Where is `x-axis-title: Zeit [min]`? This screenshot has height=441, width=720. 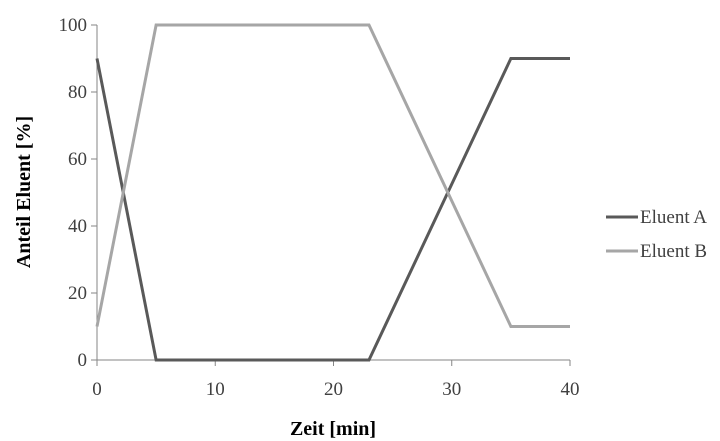 x-axis-title: Zeit [min] is located at coordinates (333, 429).